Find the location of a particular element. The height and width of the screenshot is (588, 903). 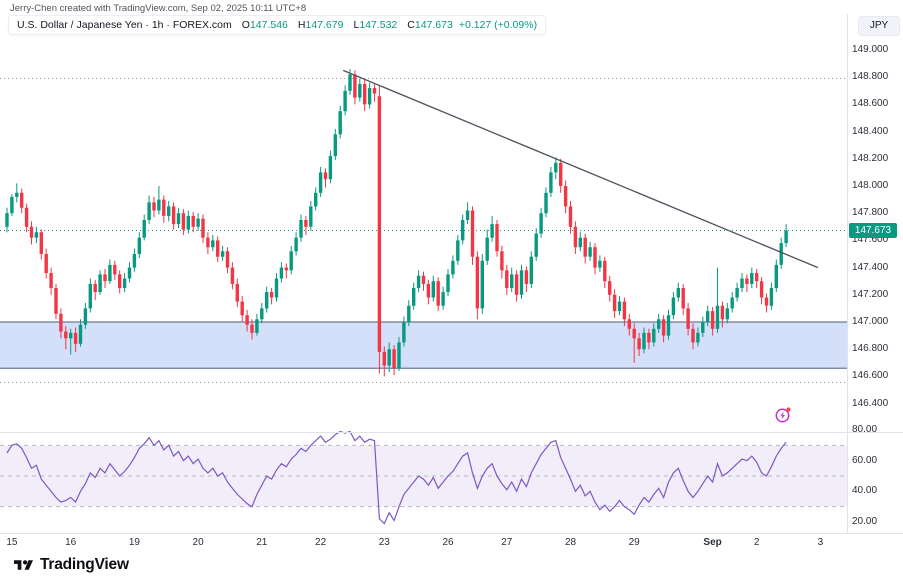

rsi-line is located at coordinates (396, 477).